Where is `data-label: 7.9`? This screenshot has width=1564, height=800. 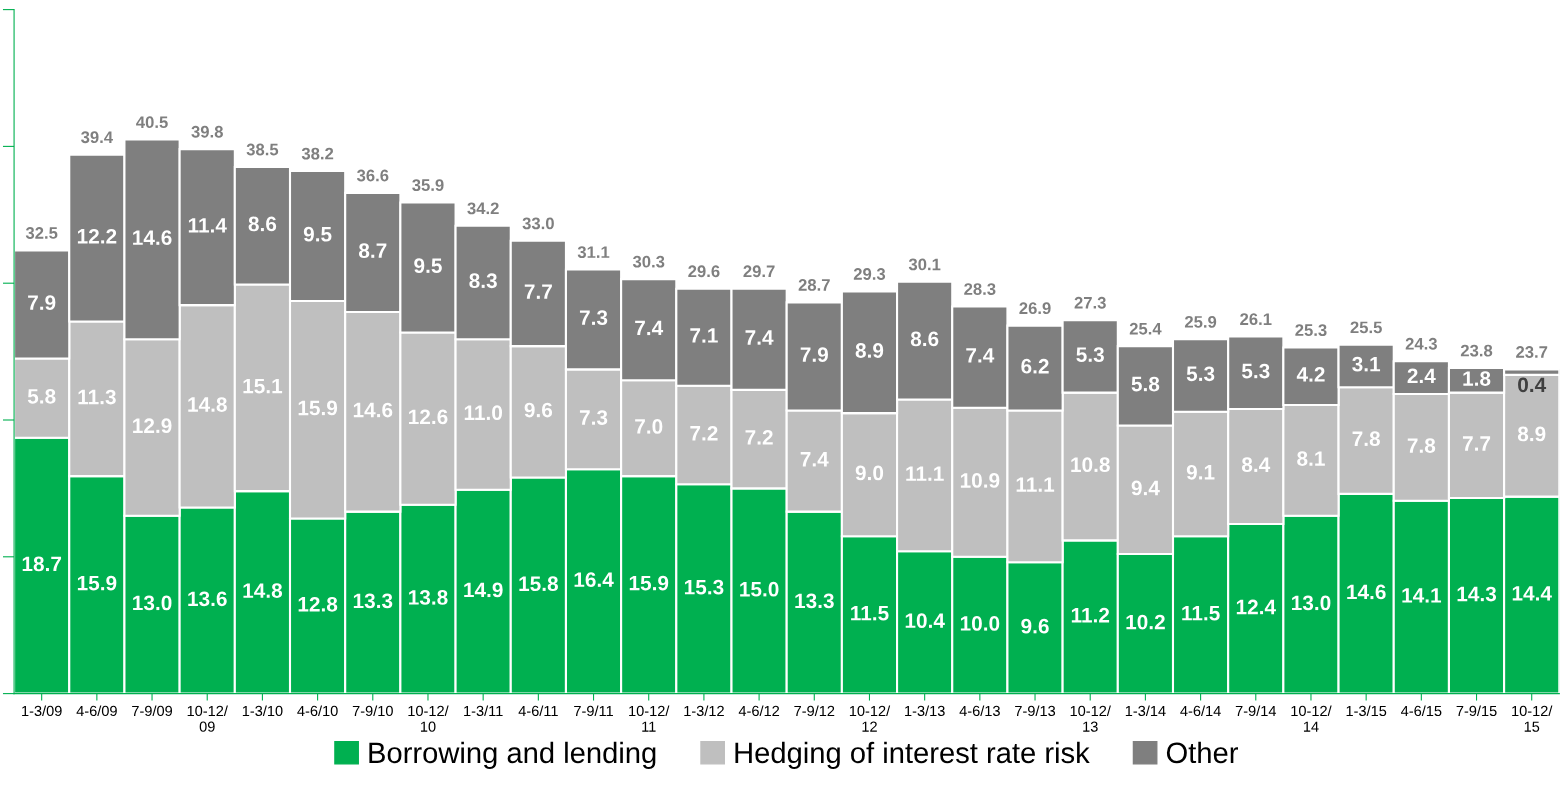 data-label: 7.9 is located at coordinates (42, 302).